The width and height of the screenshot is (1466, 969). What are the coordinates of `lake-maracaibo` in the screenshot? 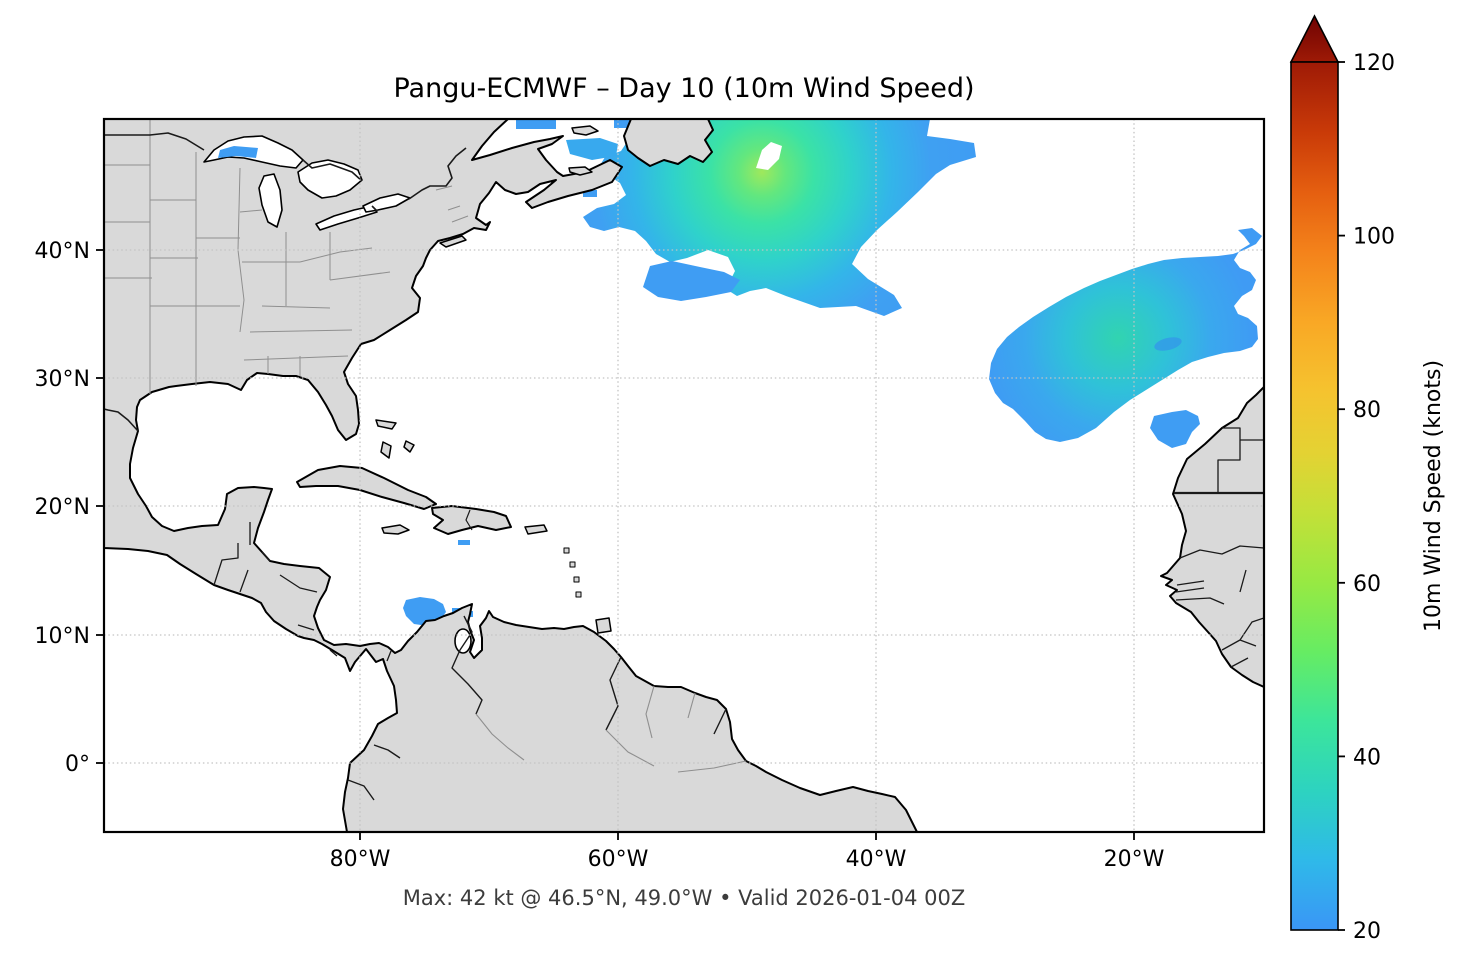 It's located at (463, 641).